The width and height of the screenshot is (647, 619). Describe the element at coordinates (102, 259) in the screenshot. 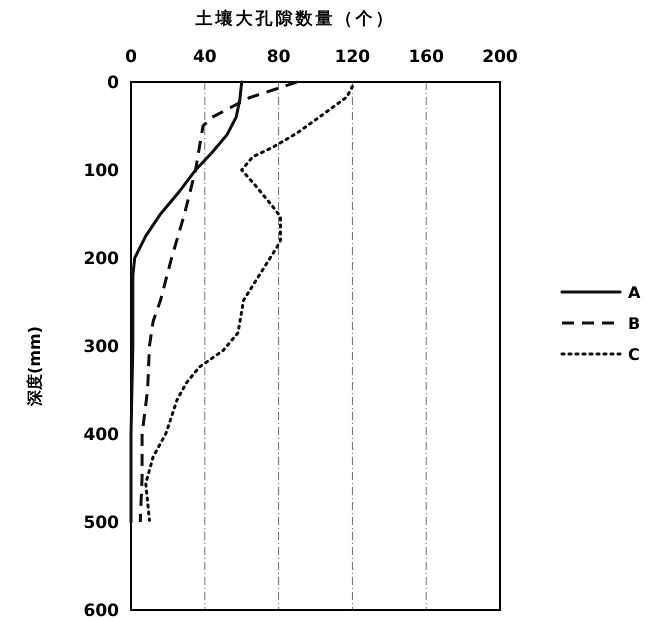

I see `y-tick-label: 200` at that location.